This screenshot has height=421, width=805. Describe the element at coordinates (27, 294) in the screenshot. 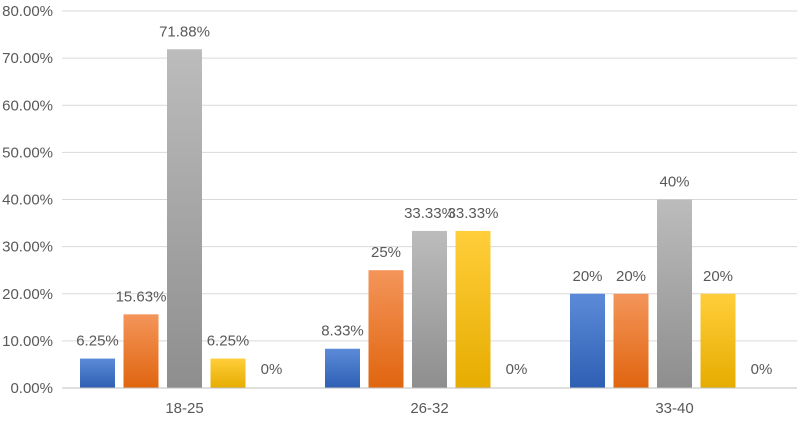

I see `y-tick-label: 20.00%` at that location.